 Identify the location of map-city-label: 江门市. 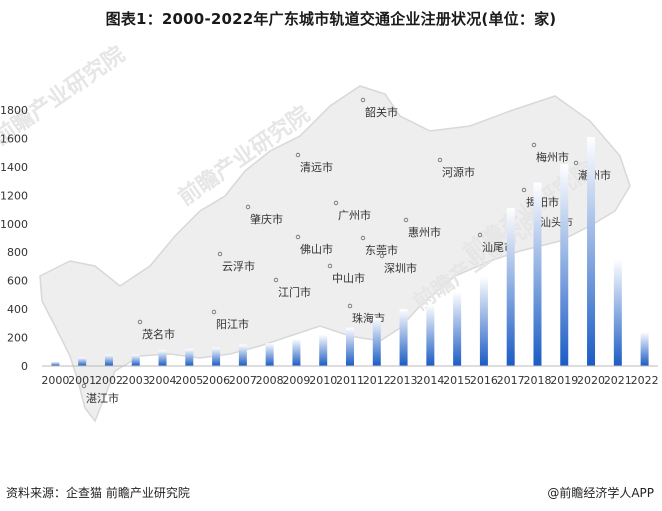
(294, 292).